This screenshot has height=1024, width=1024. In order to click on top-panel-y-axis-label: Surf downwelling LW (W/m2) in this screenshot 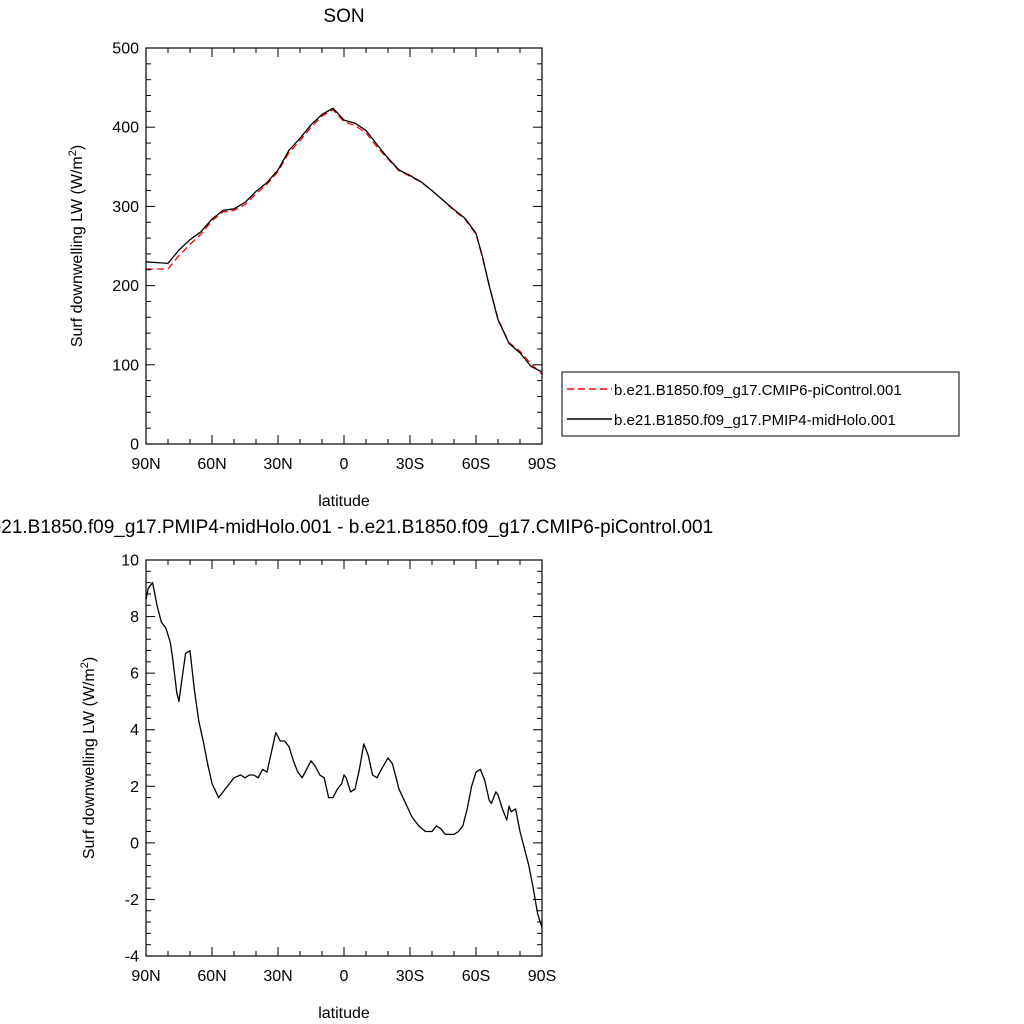, I will do `click(76, 246)`.